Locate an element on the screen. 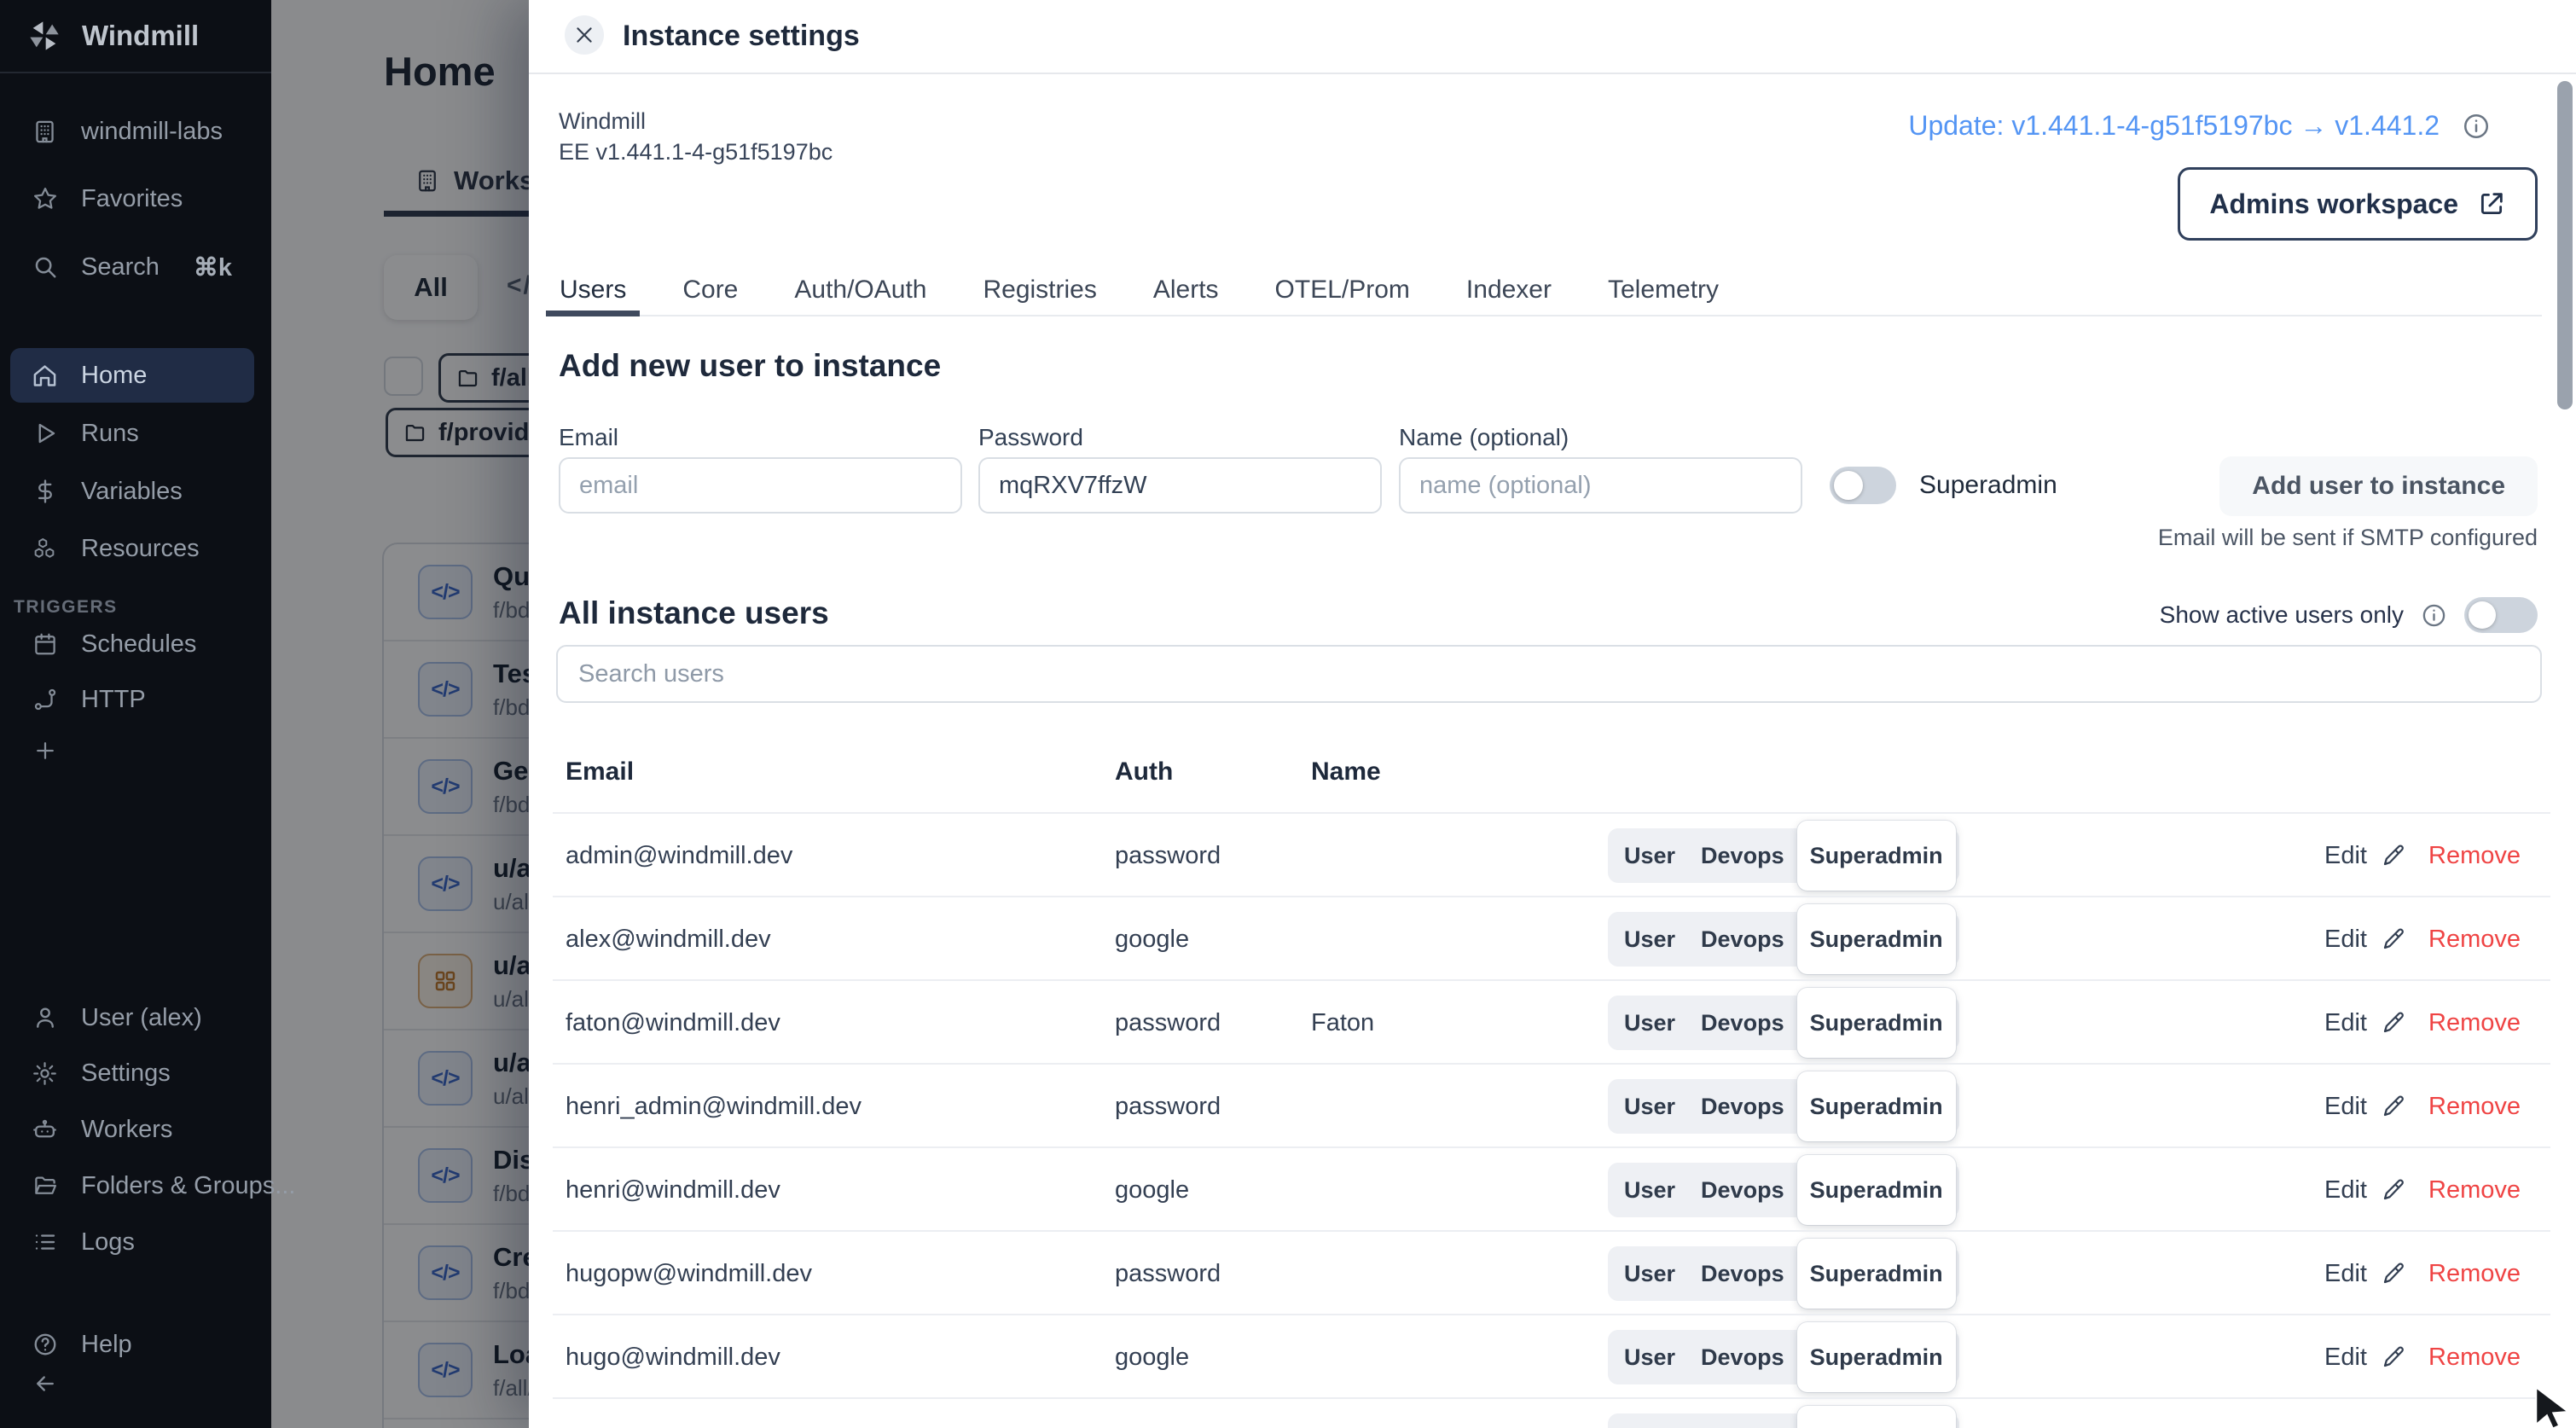  superadmin-toggle is located at coordinates (1863, 485).